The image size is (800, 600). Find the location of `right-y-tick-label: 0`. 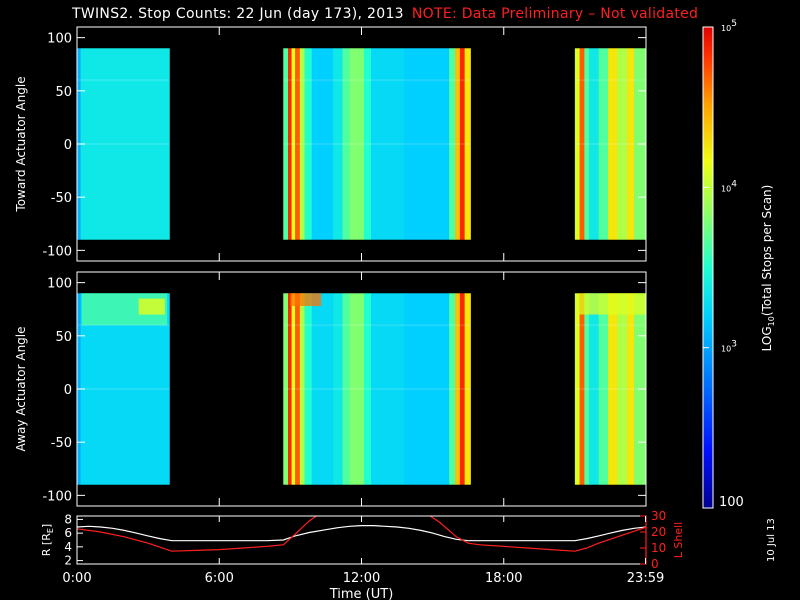

right-y-tick-label: 0 is located at coordinates (655, 564).